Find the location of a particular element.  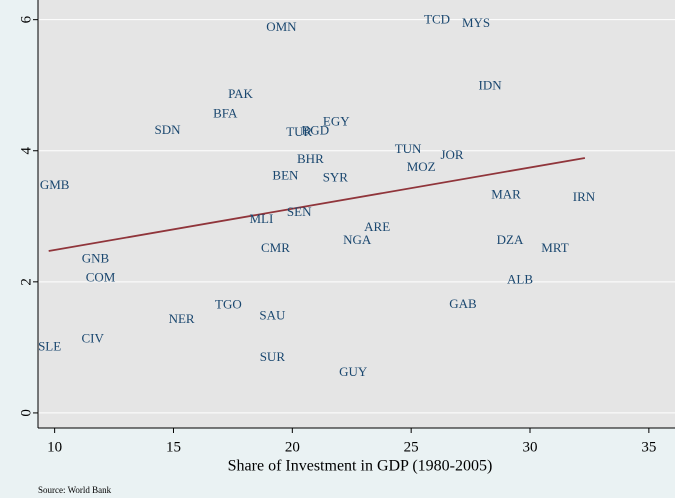

point-label: TCD is located at coordinates (437, 18).